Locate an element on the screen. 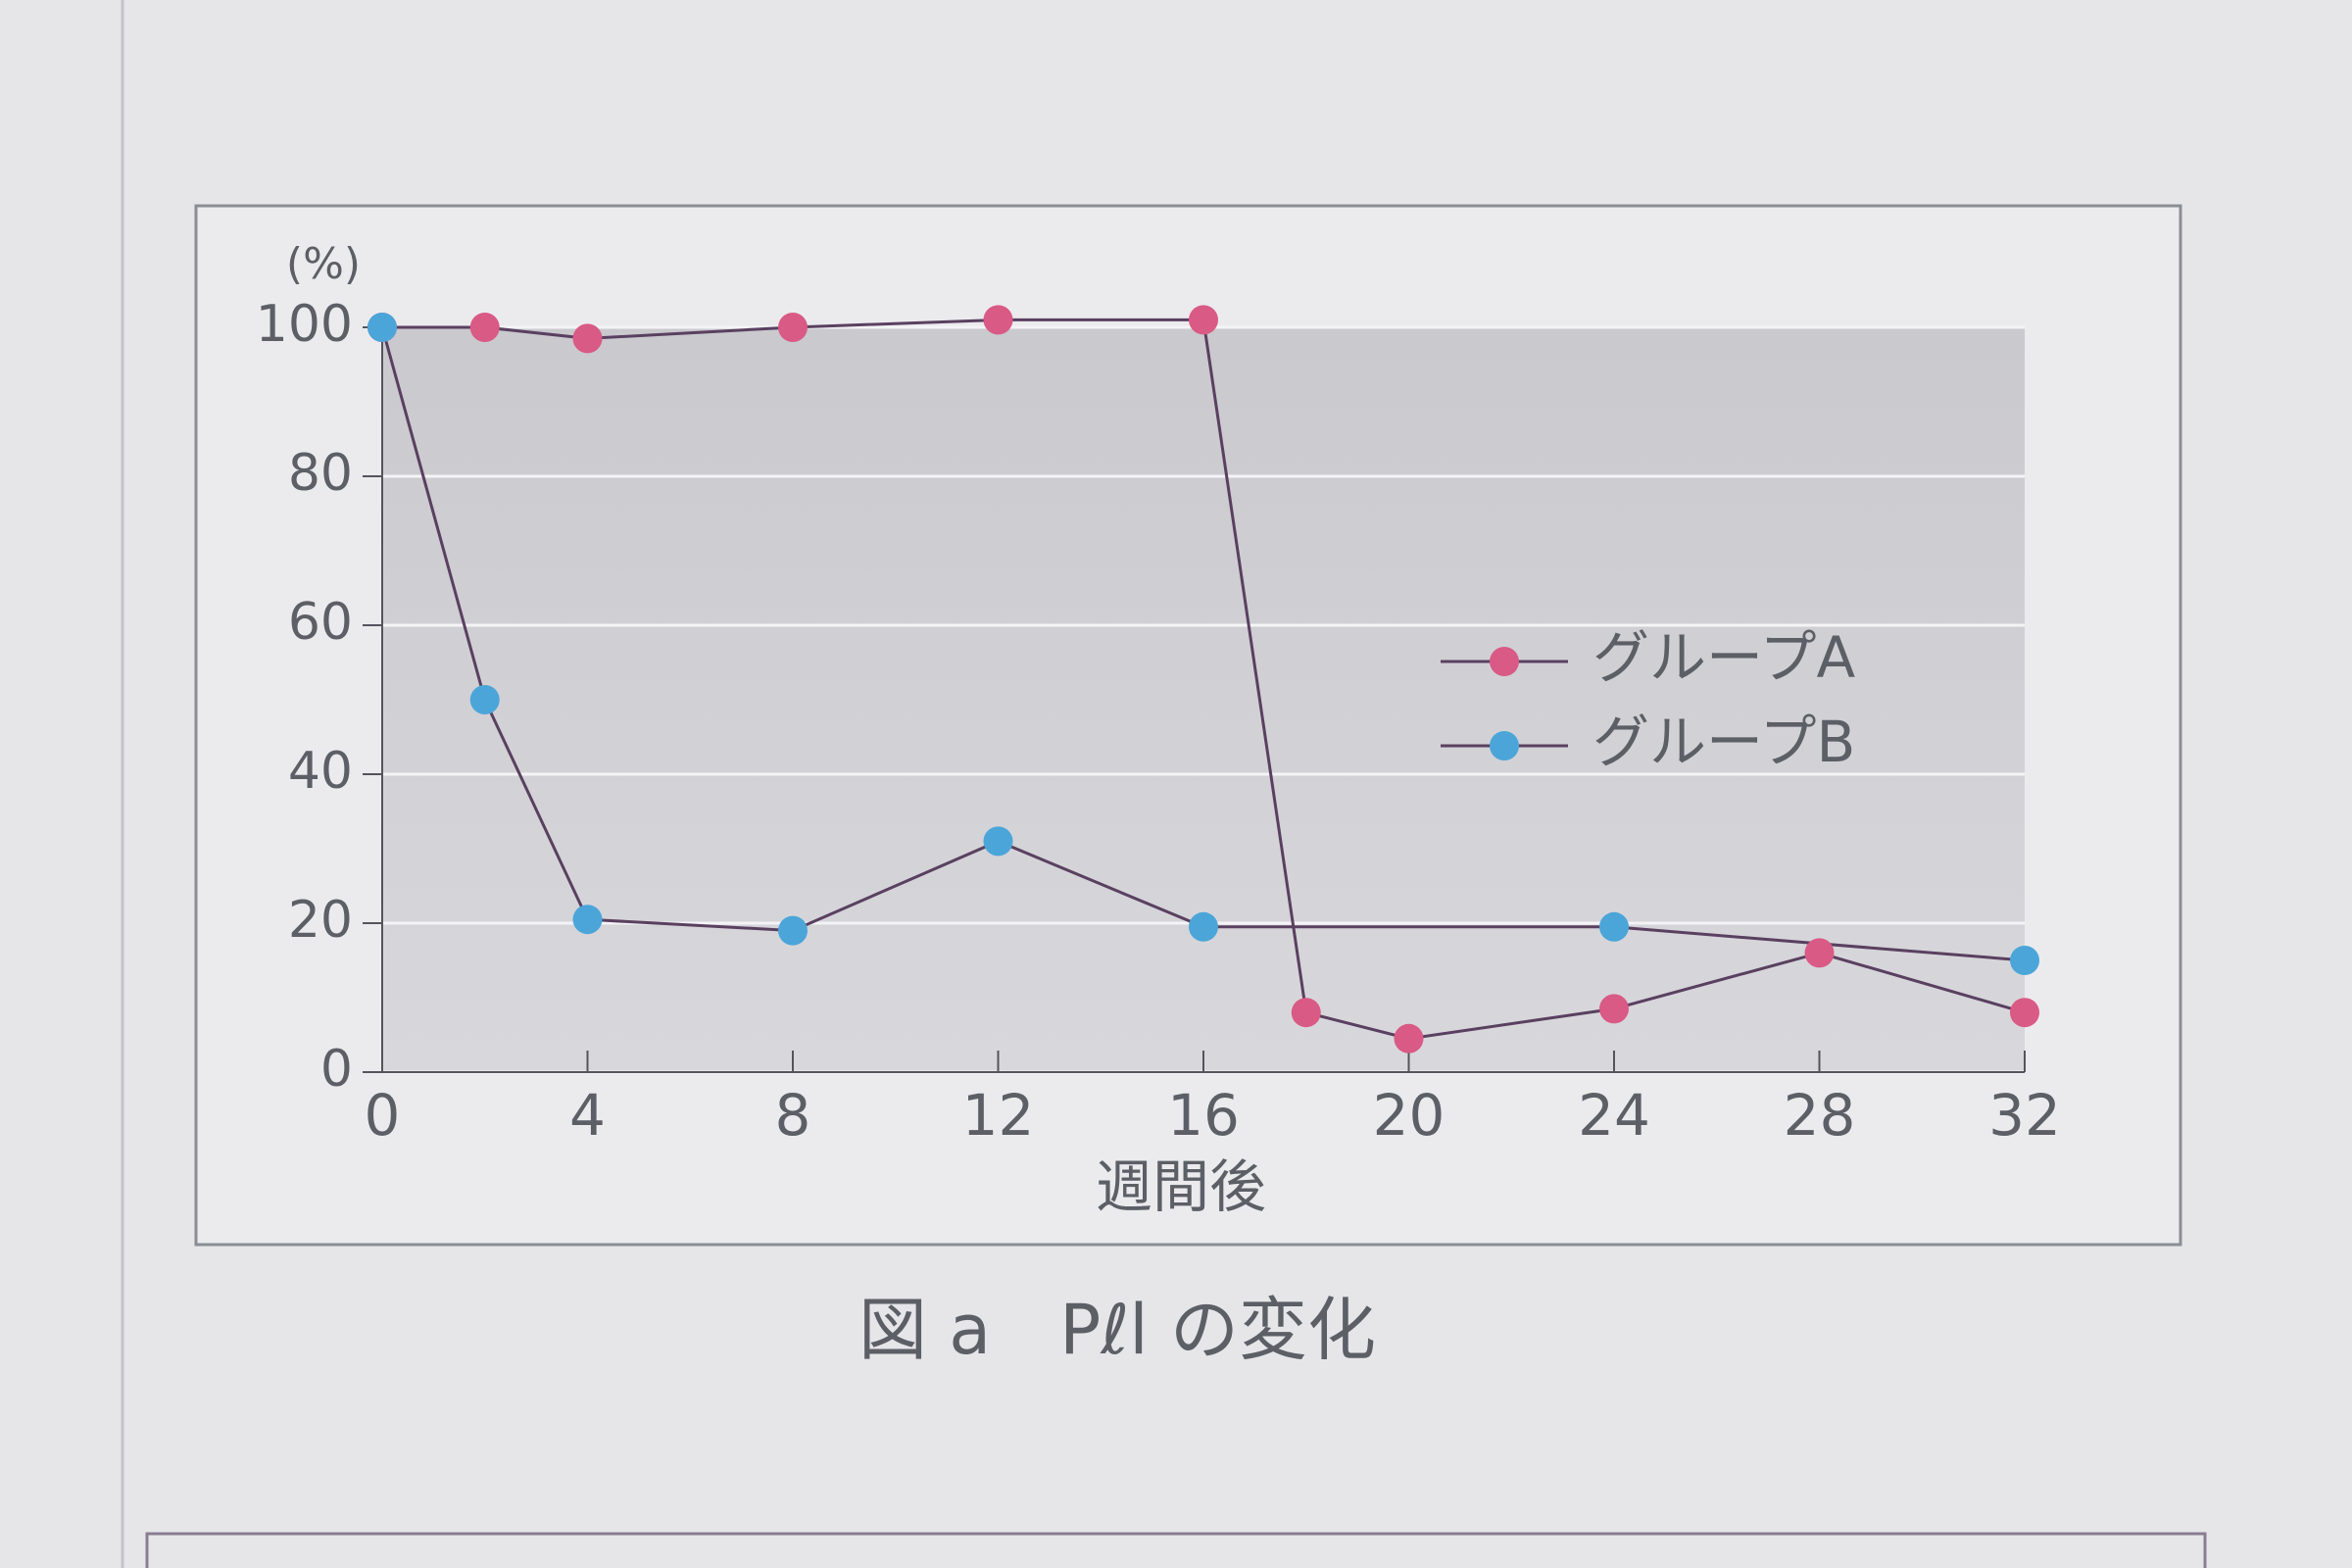 The height and width of the screenshot is (1568, 2352). x-tick-label: 24 is located at coordinates (1614, 1115).